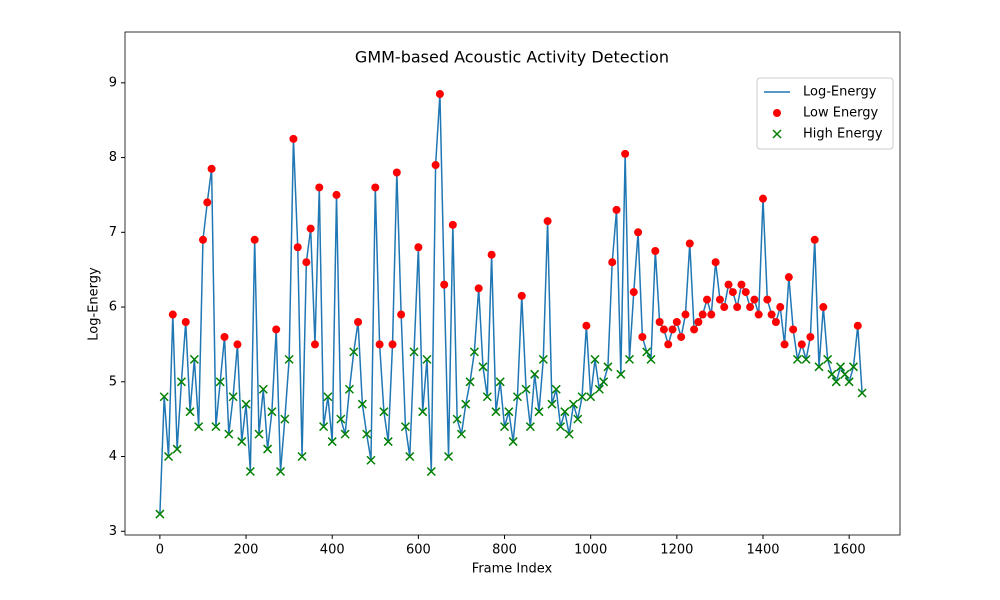  I want to click on y-axis-label: Log-Energy, so click(94, 304).